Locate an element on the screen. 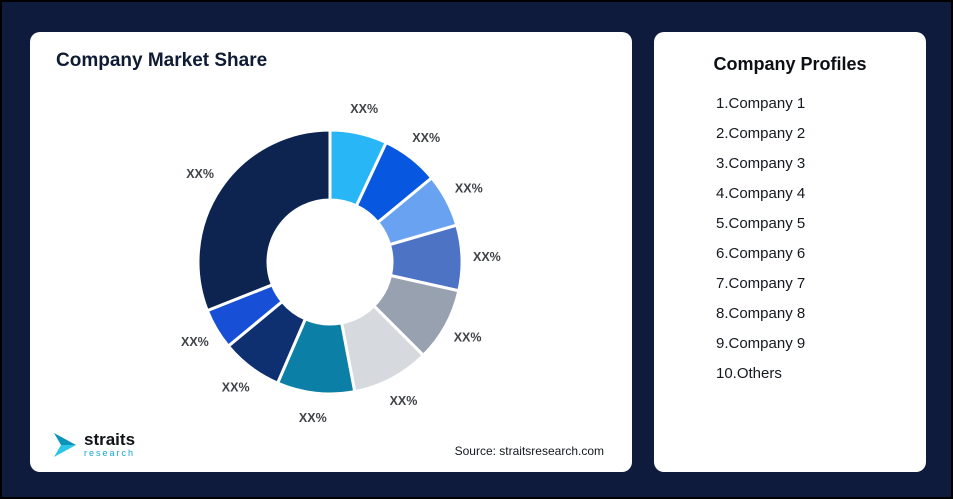  source-attribution: Source: straitsresearch.com is located at coordinates (529, 451).